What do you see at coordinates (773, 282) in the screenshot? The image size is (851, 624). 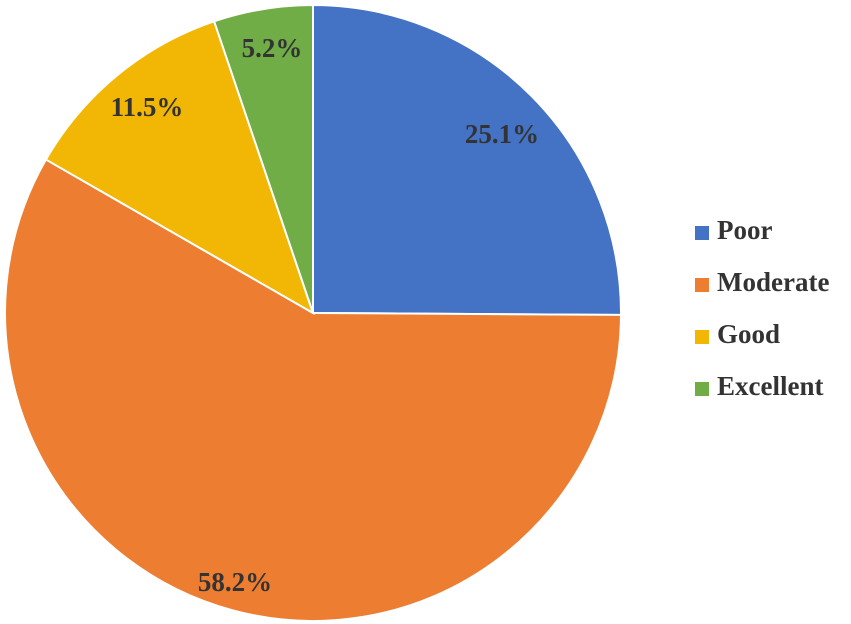 I see `legend-label-moderate: Moderate` at bounding box center [773, 282].